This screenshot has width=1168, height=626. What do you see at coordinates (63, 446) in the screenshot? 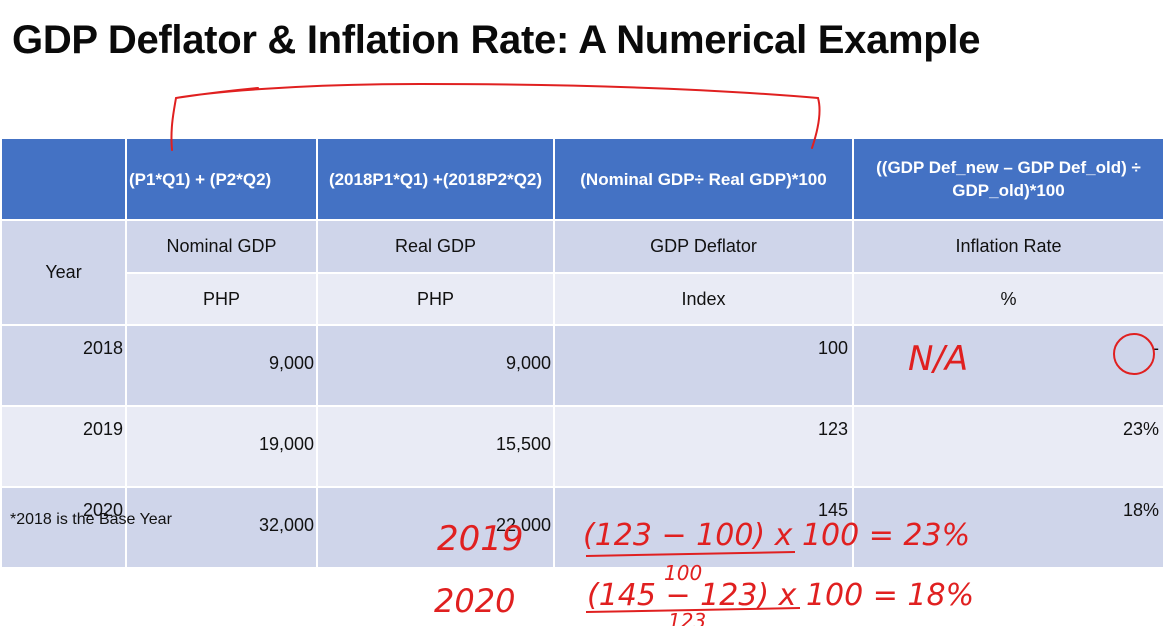
I see `cell-year: 2019` at bounding box center [63, 446].